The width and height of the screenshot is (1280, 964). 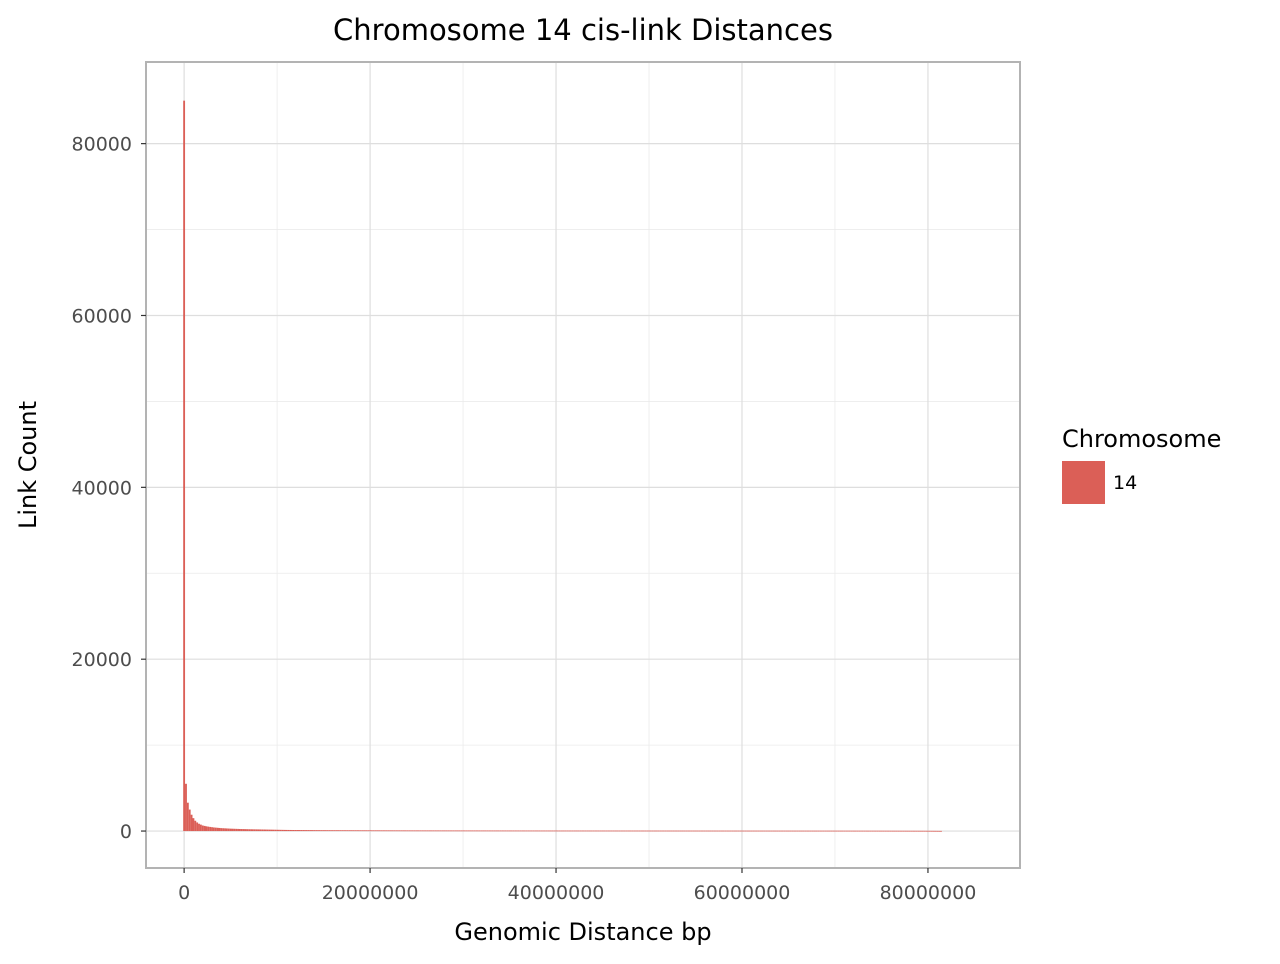 What do you see at coordinates (102, 145) in the screenshot?
I see `y-tick-label: 80000` at bounding box center [102, 145].